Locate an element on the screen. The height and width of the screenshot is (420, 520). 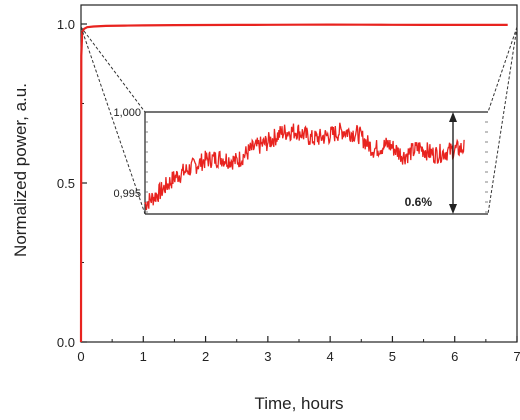
y-tick-label: 0.0 is located at coordinates (66, 342).